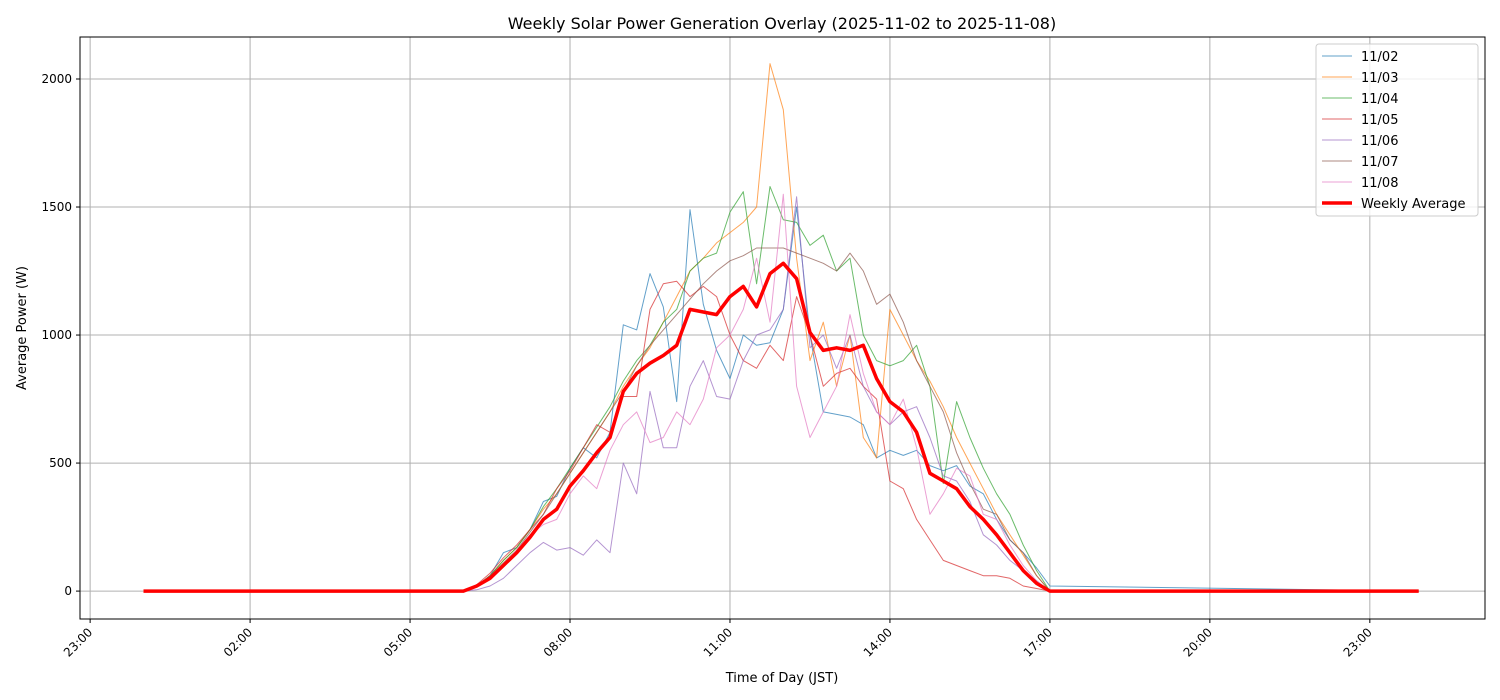 The height and width of the screenshot is (700, 1500). Describe the element at coordinates (878, 642) in the screenshot. I see `x-tick-label: 14:00` at that location.